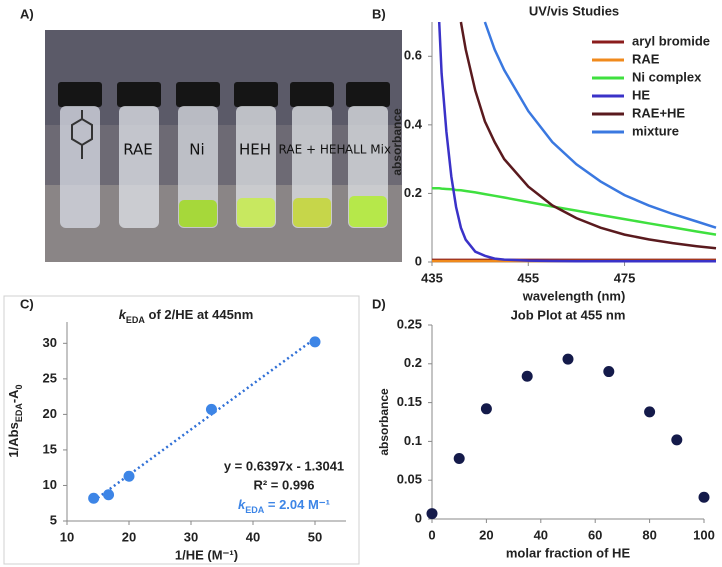 This screenshot has width=722, height=567. Describe the element at coordinates (368, 150) in the screenshot. I see `vial-label: ALL Mix` at that location.